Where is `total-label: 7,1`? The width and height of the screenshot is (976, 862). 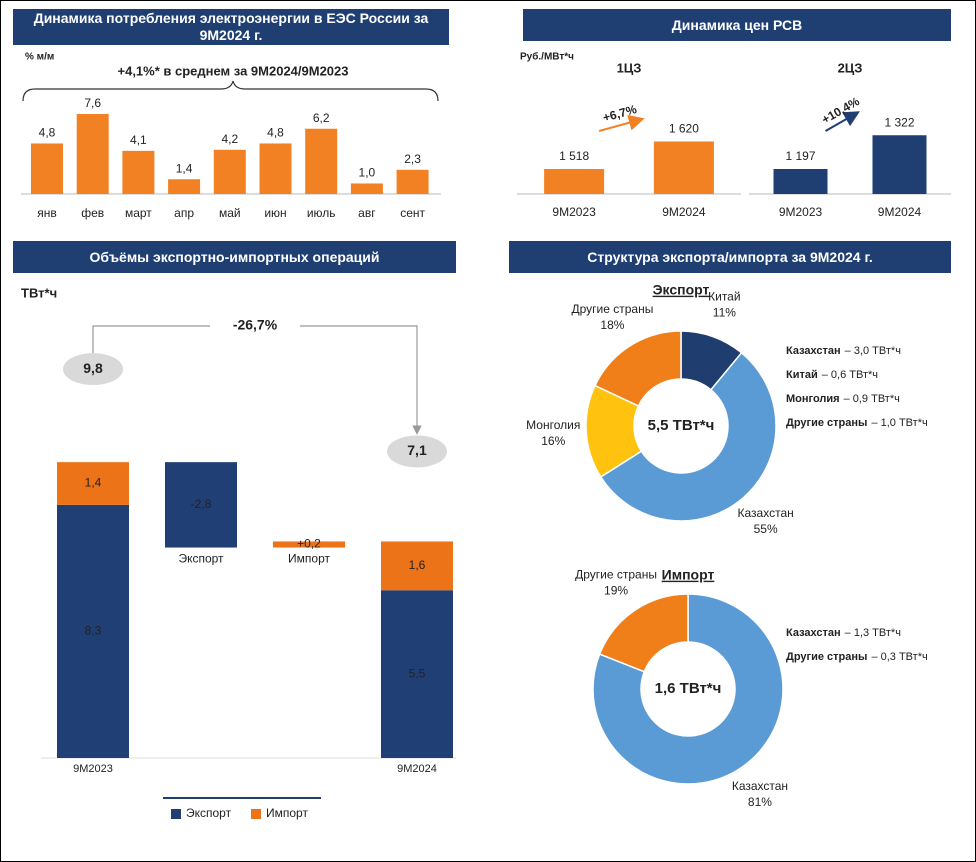 total-label: 7,1 is located at coordinates (417, 450).